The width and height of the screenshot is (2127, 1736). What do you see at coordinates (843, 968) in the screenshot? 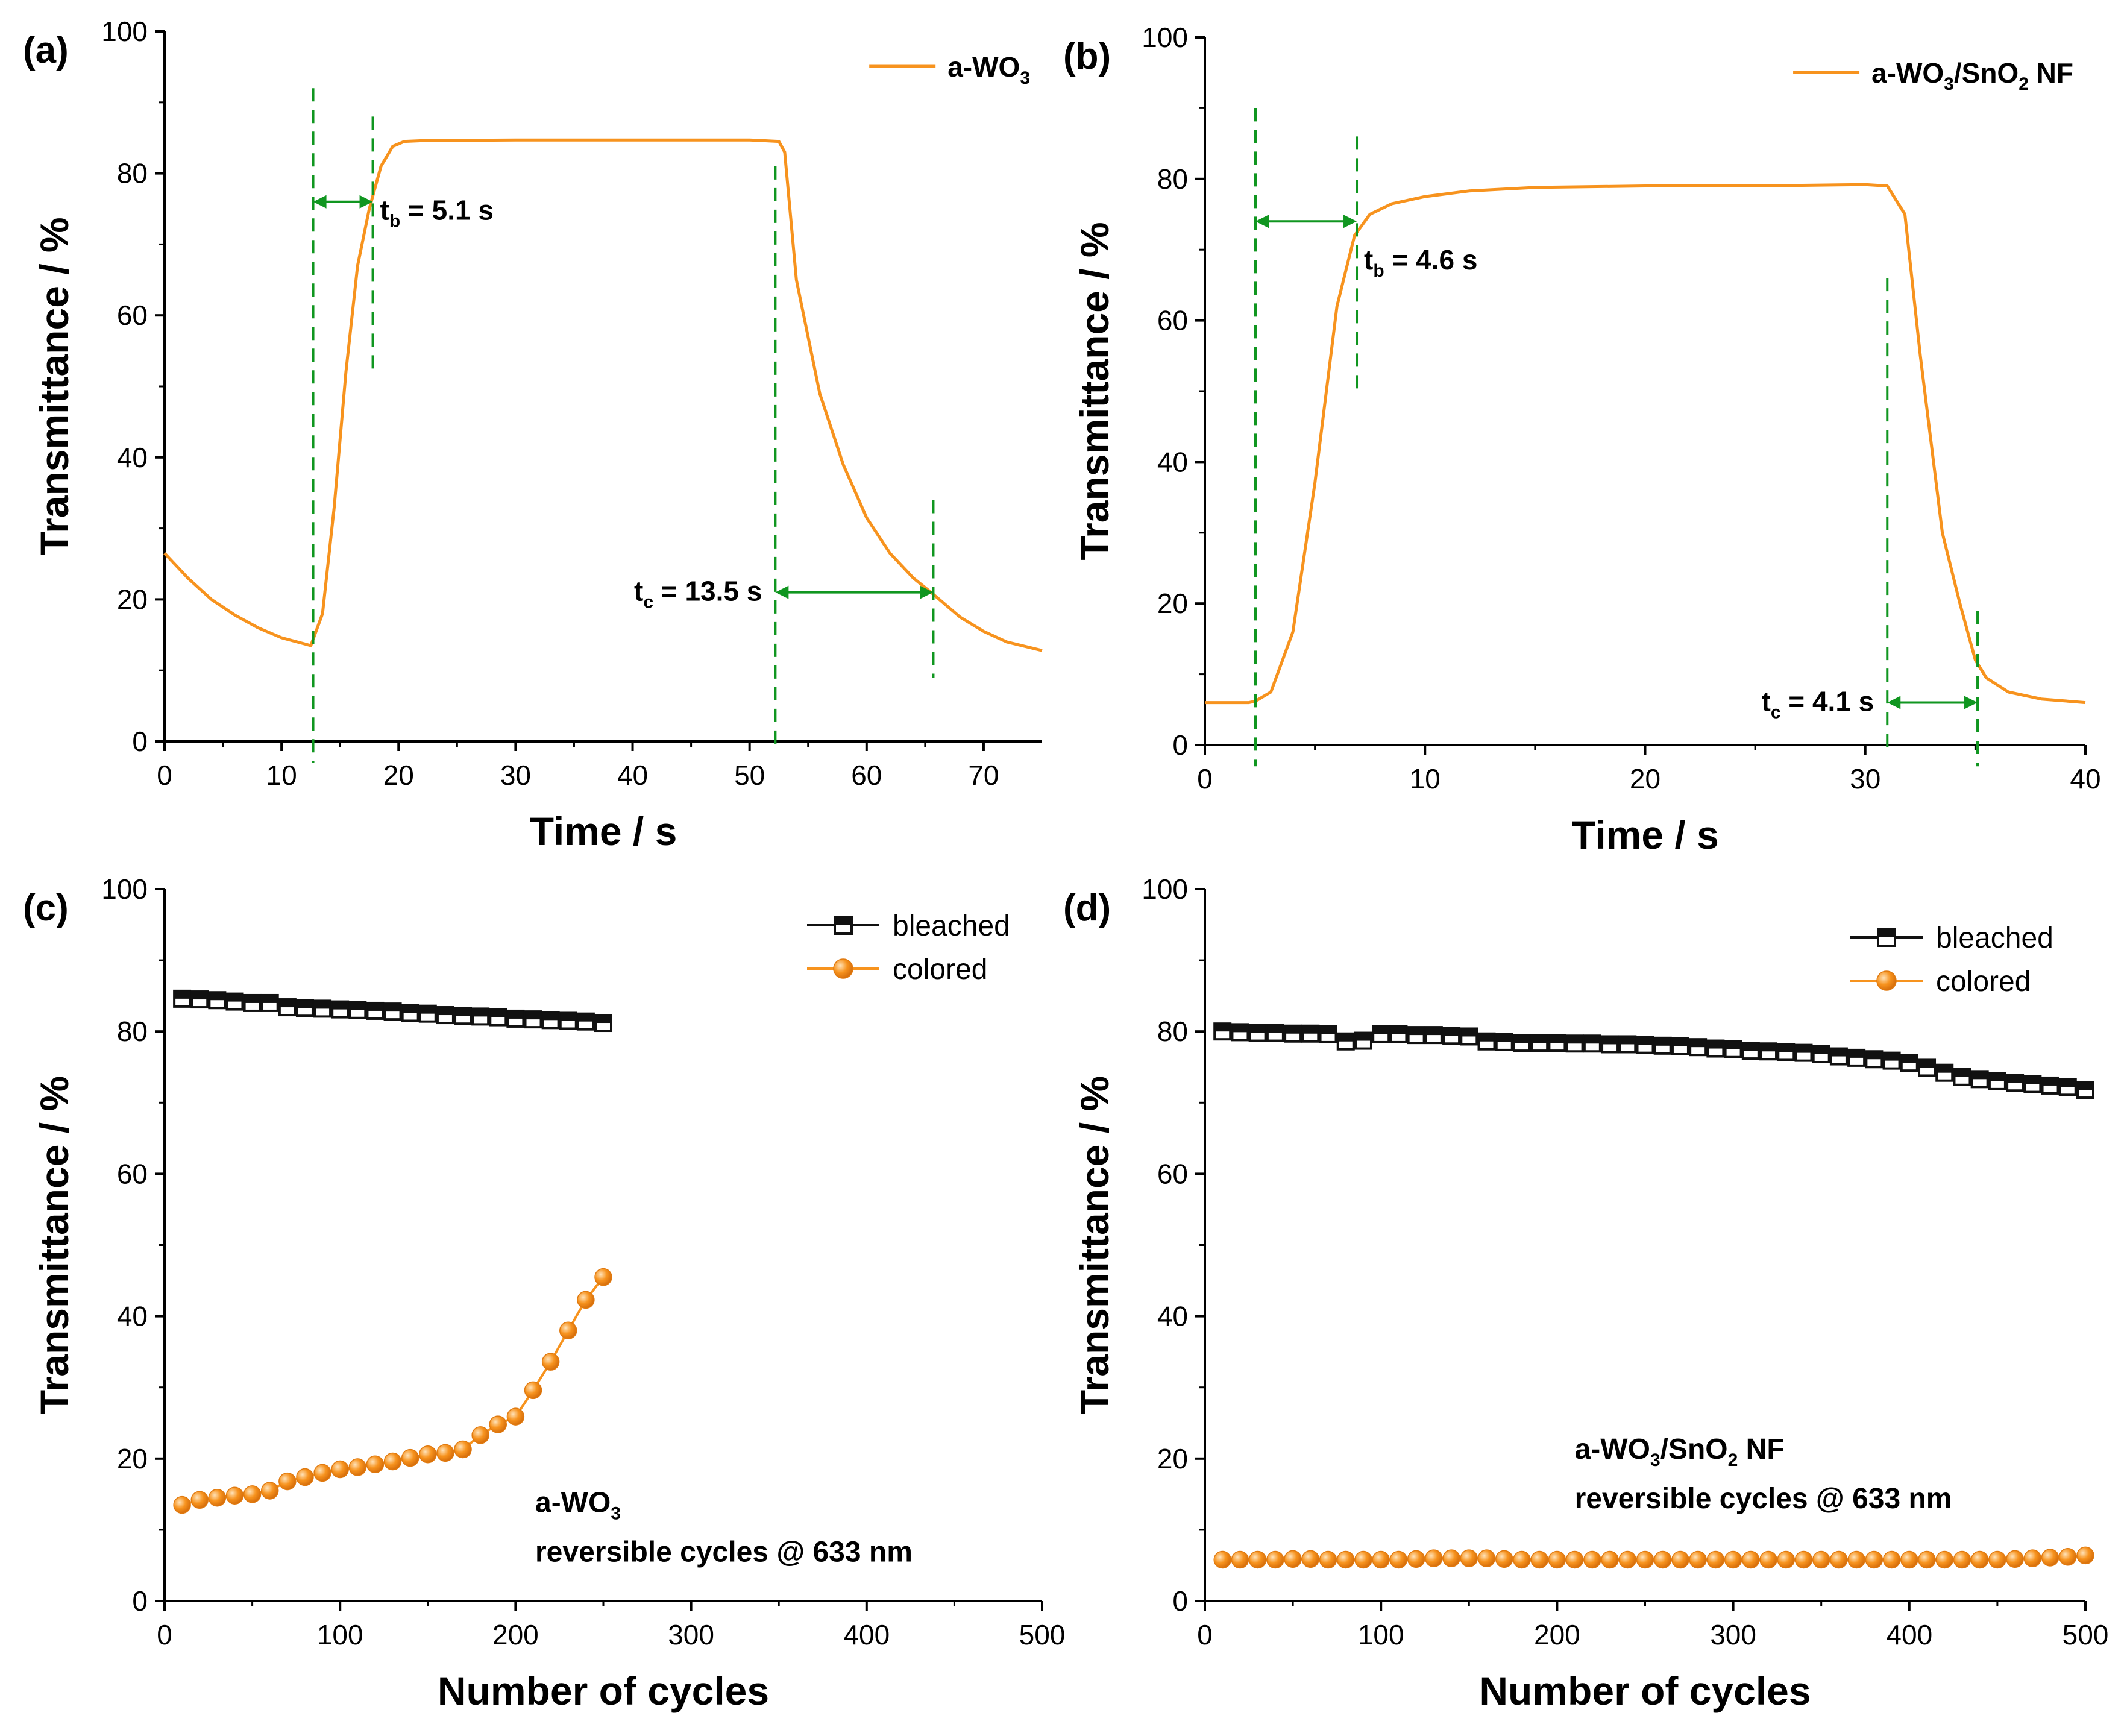
I see `legend-marker-colored` at bounding box center [843, 968].